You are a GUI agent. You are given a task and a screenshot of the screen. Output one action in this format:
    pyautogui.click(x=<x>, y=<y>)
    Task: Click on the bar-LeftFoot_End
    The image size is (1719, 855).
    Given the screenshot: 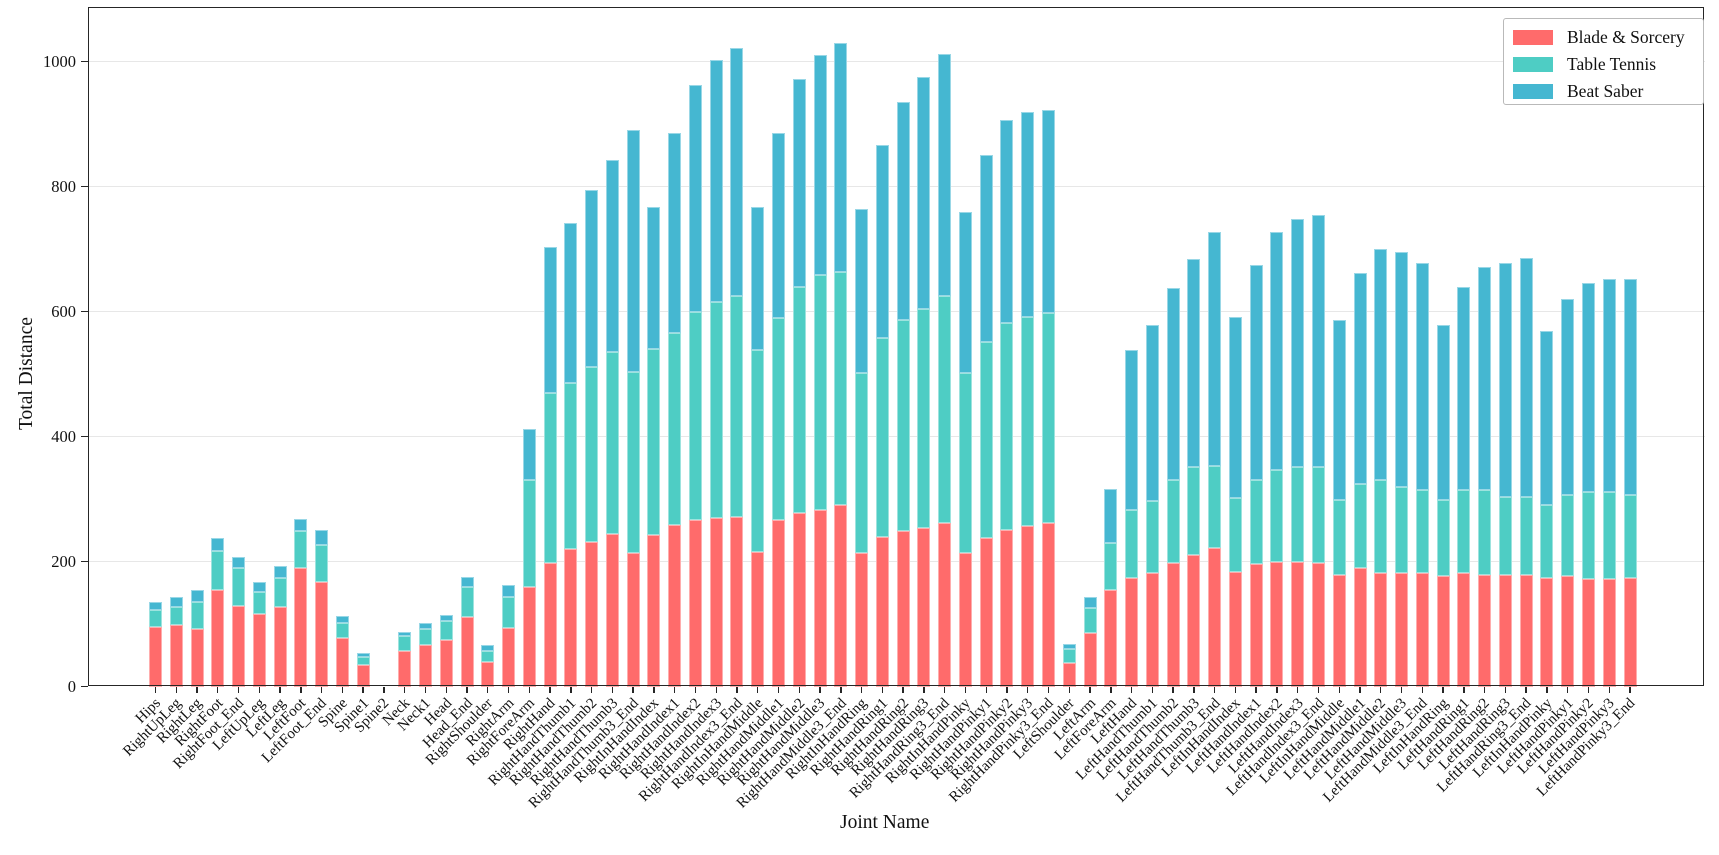 What is the action you would take?
    pyautogui.click(x=322, y=608)
    